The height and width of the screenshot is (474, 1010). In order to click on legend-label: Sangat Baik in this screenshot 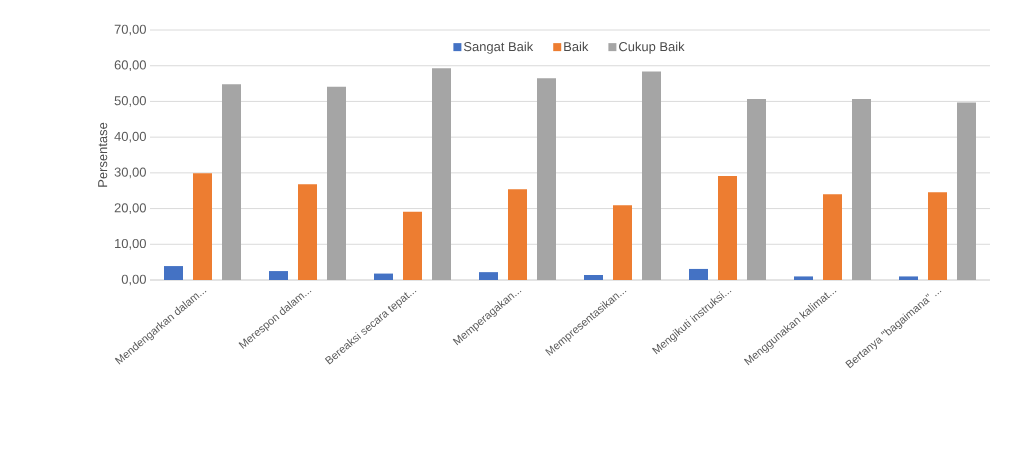, I will do `click(498, 47)`.